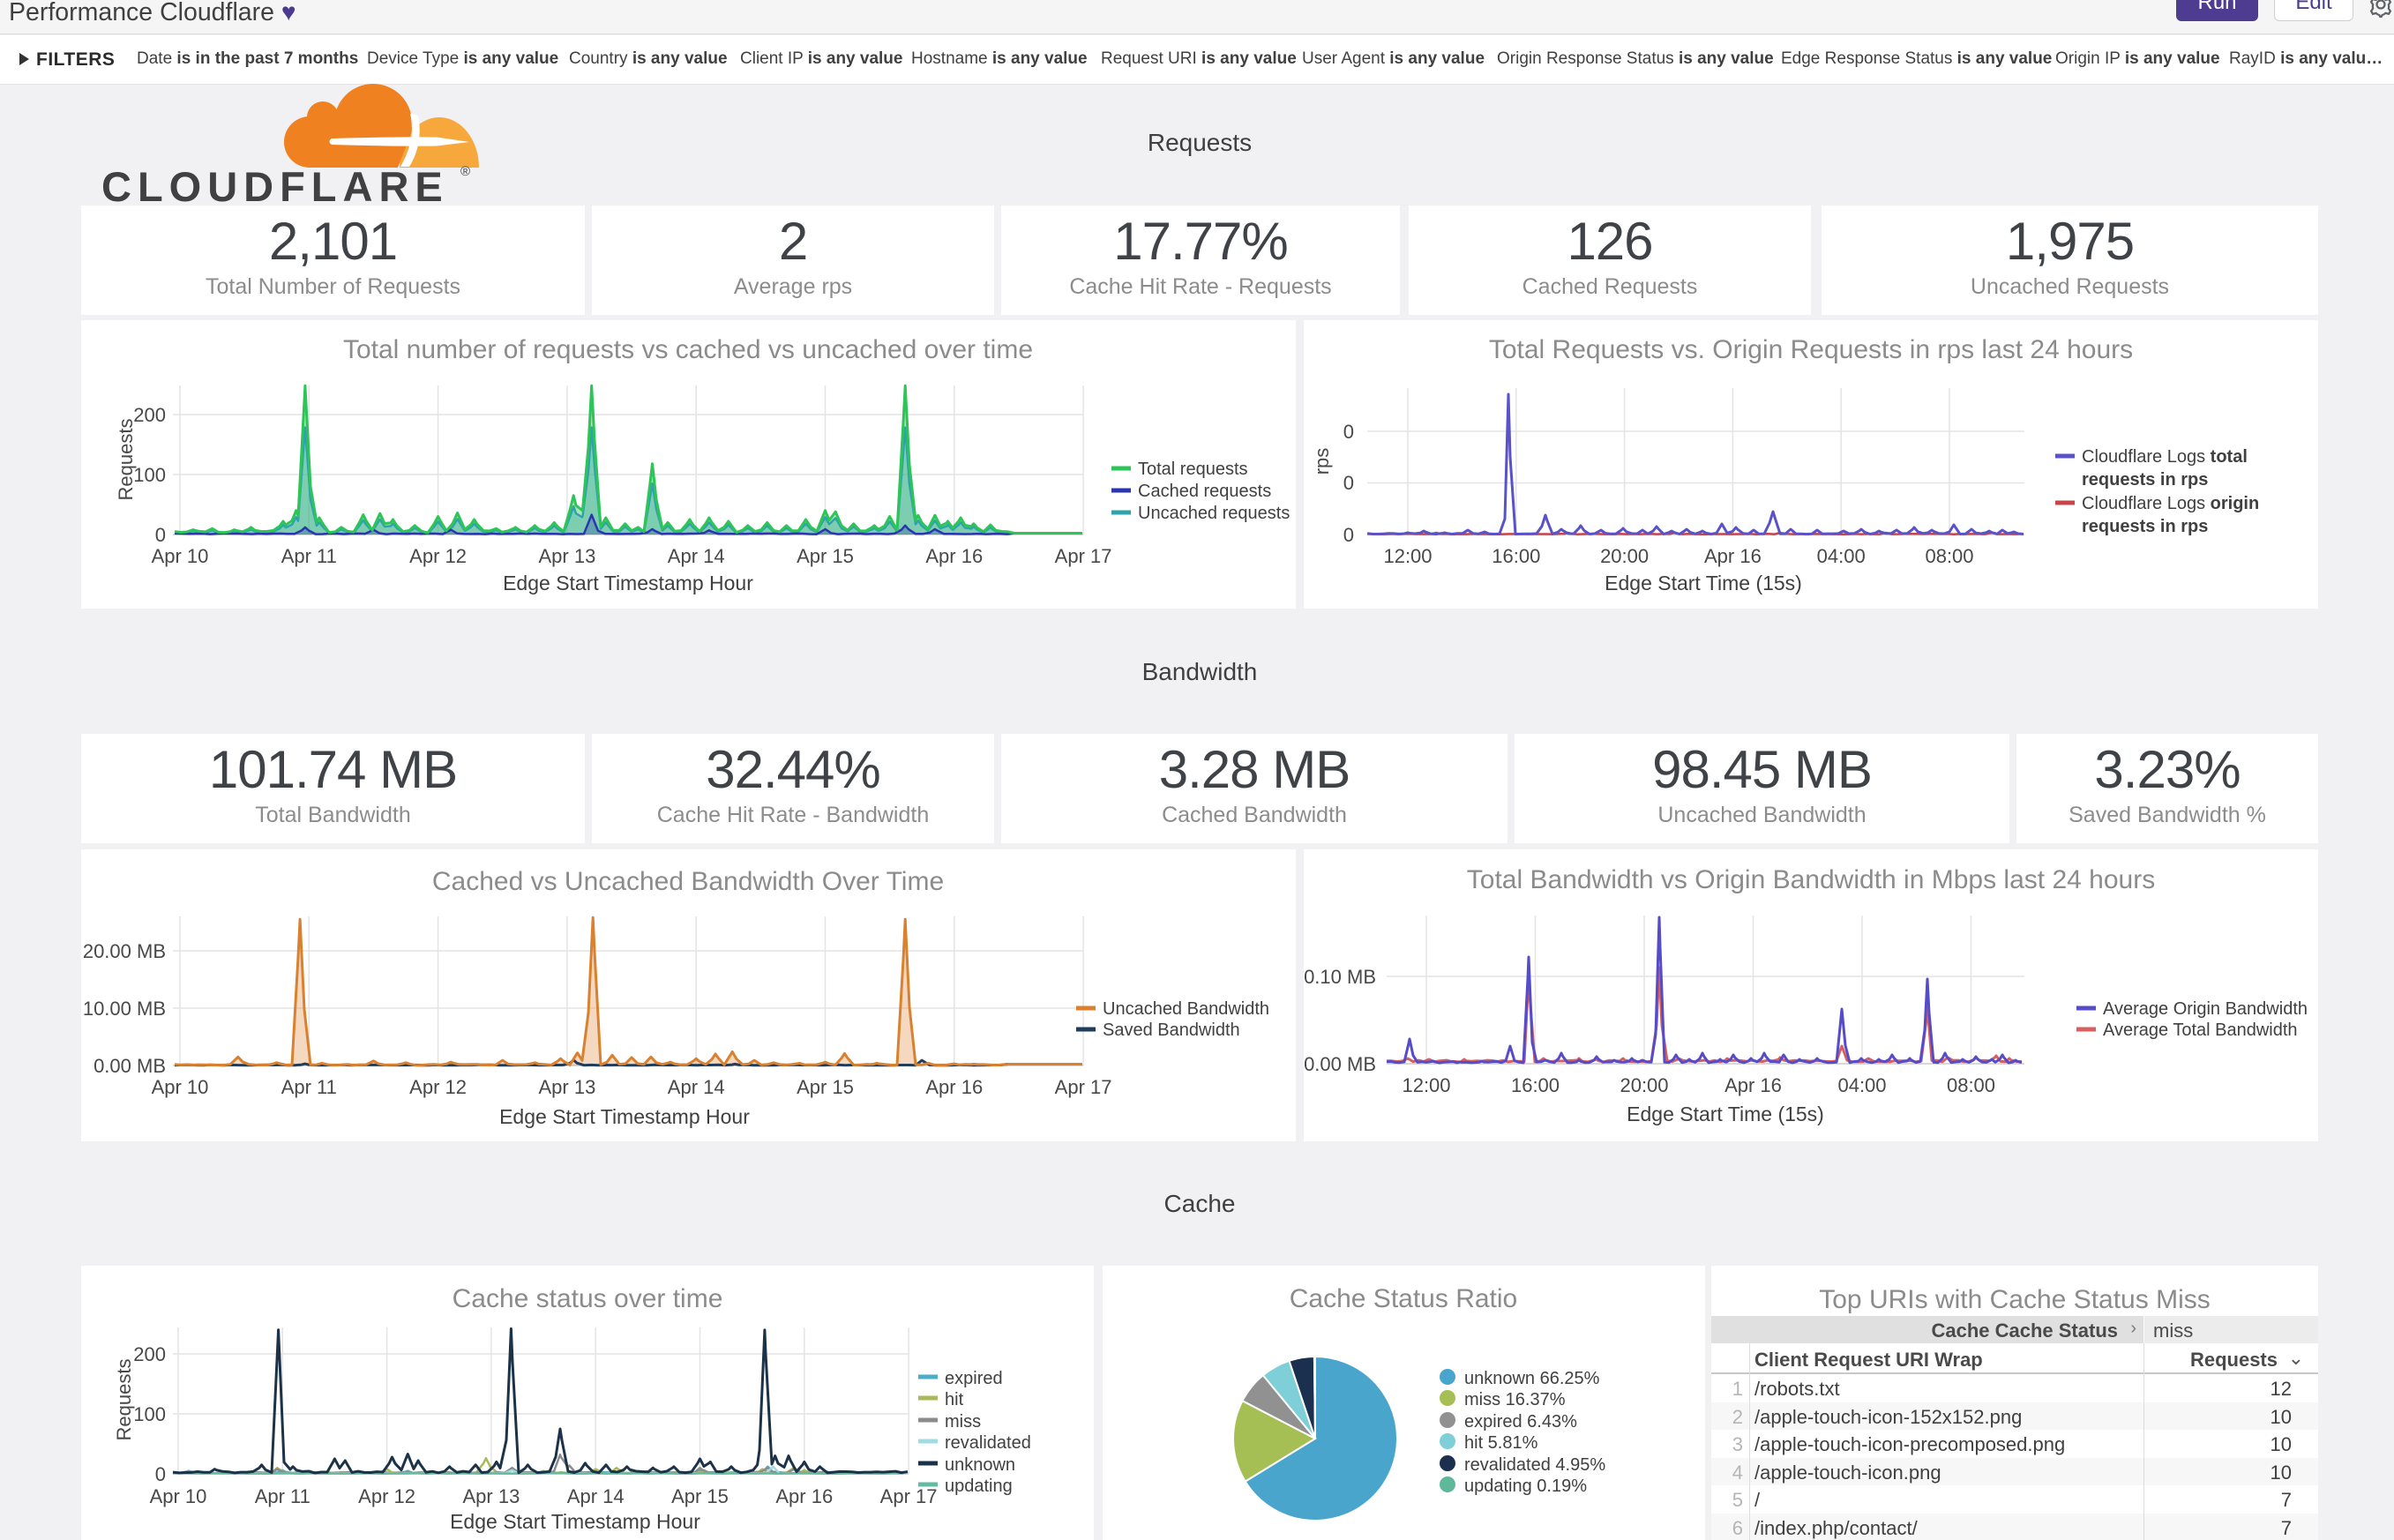 Image resolution: width=2394 pixels, height=1540 pixels. I want to click on svg-text: miss 16.37%, so click(1515, 1399).